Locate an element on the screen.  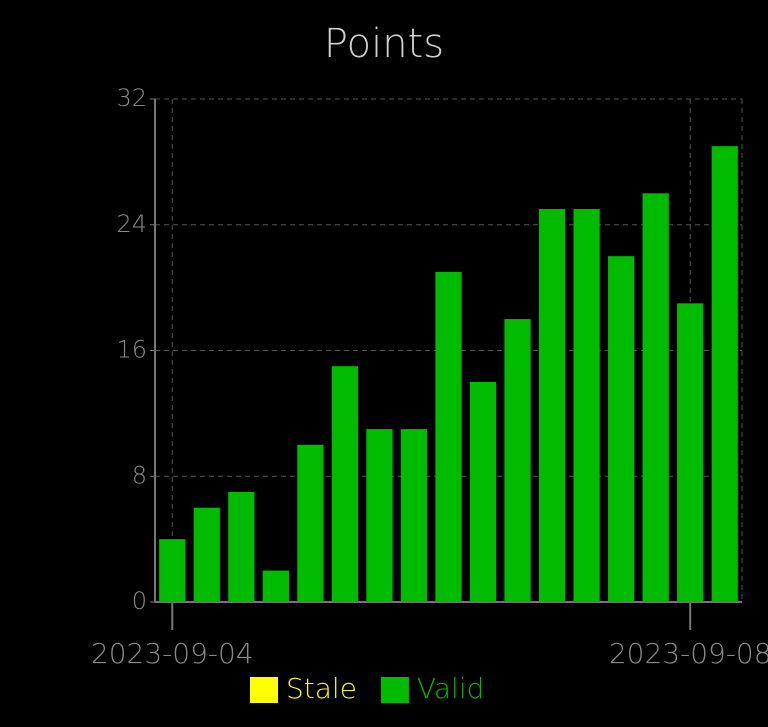
legend: Stale Valid is located at coordinates (367, 688).